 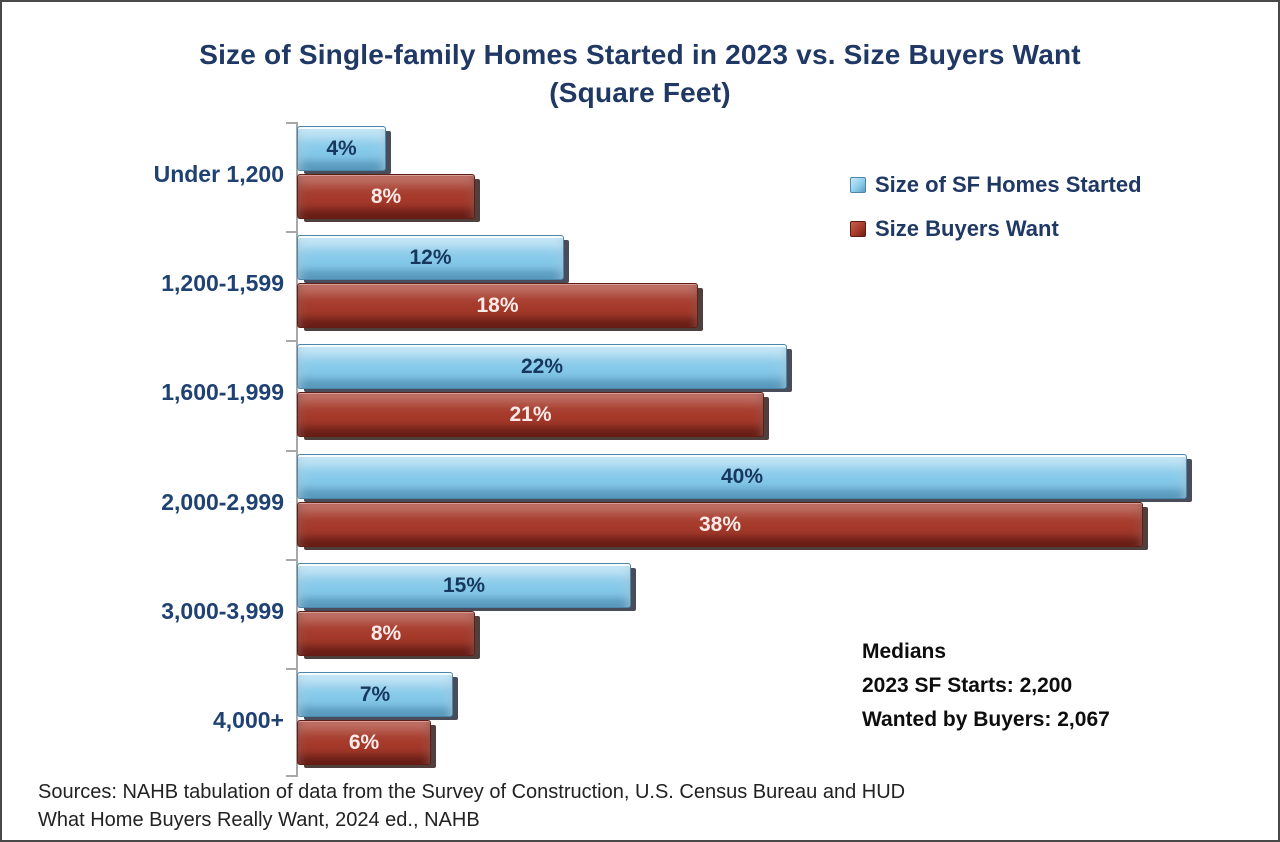 I want to click on legend-entry-homes-started: Size of SF Homes Started, so click(x=996, y=185).